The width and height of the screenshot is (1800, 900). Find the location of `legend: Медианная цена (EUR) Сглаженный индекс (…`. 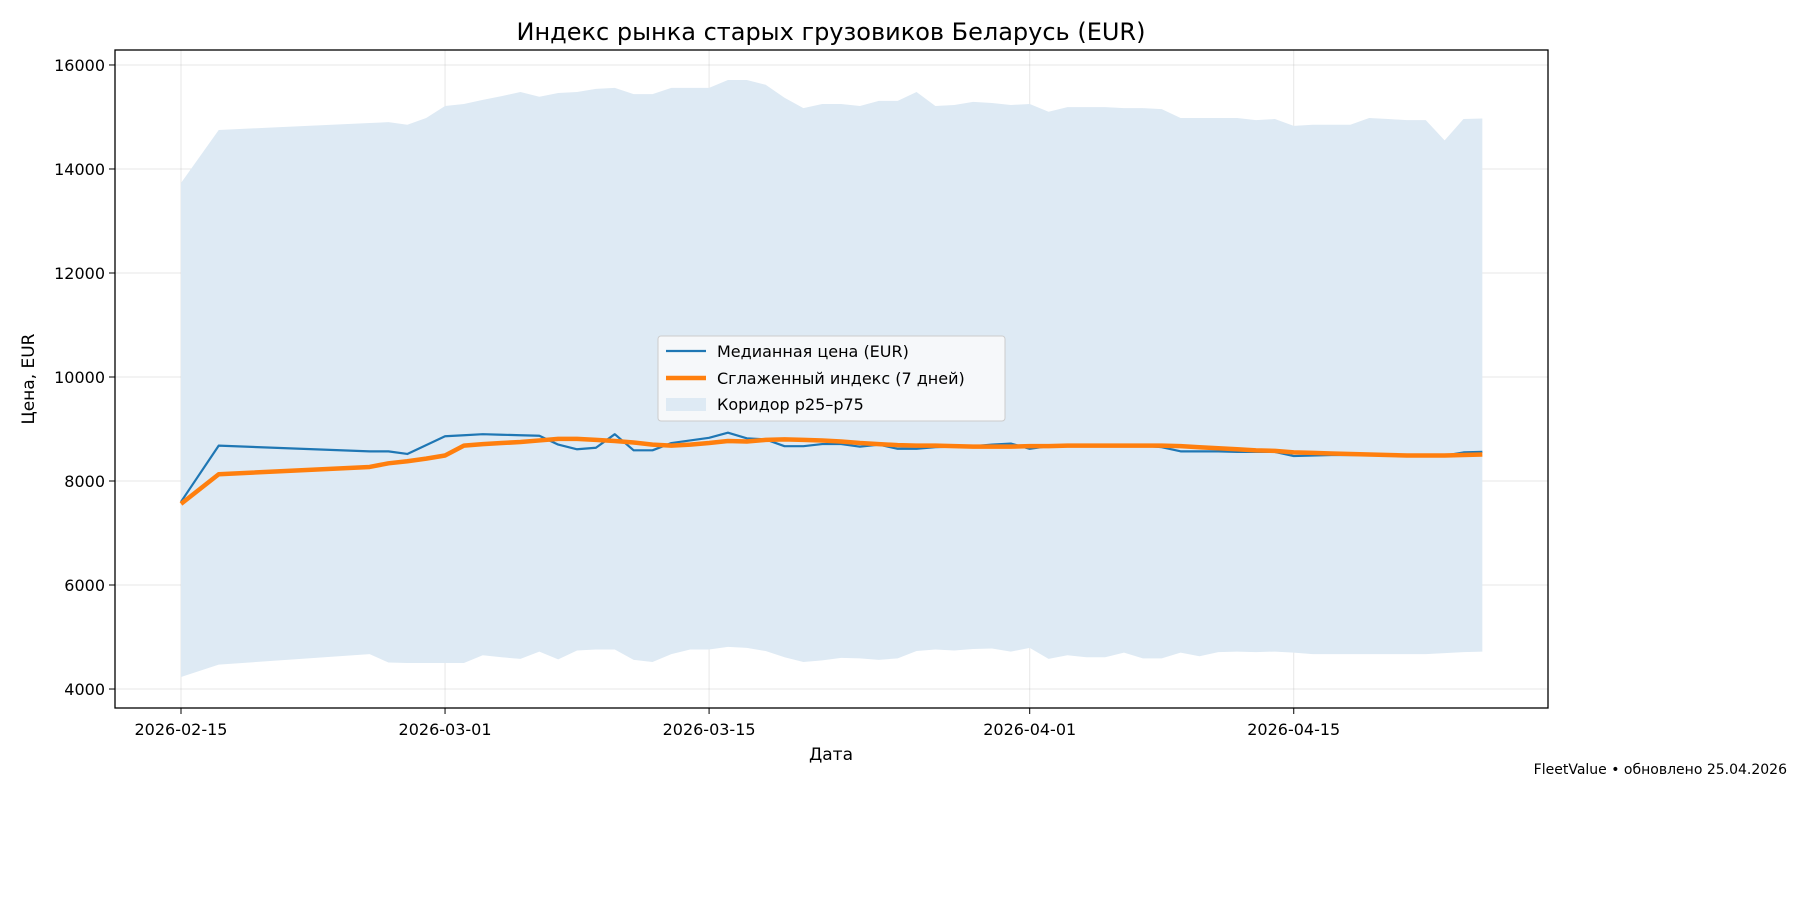

legend: Медианная цена (EUR) Сглаженный индекс (… is located at coordinates (831, 378).